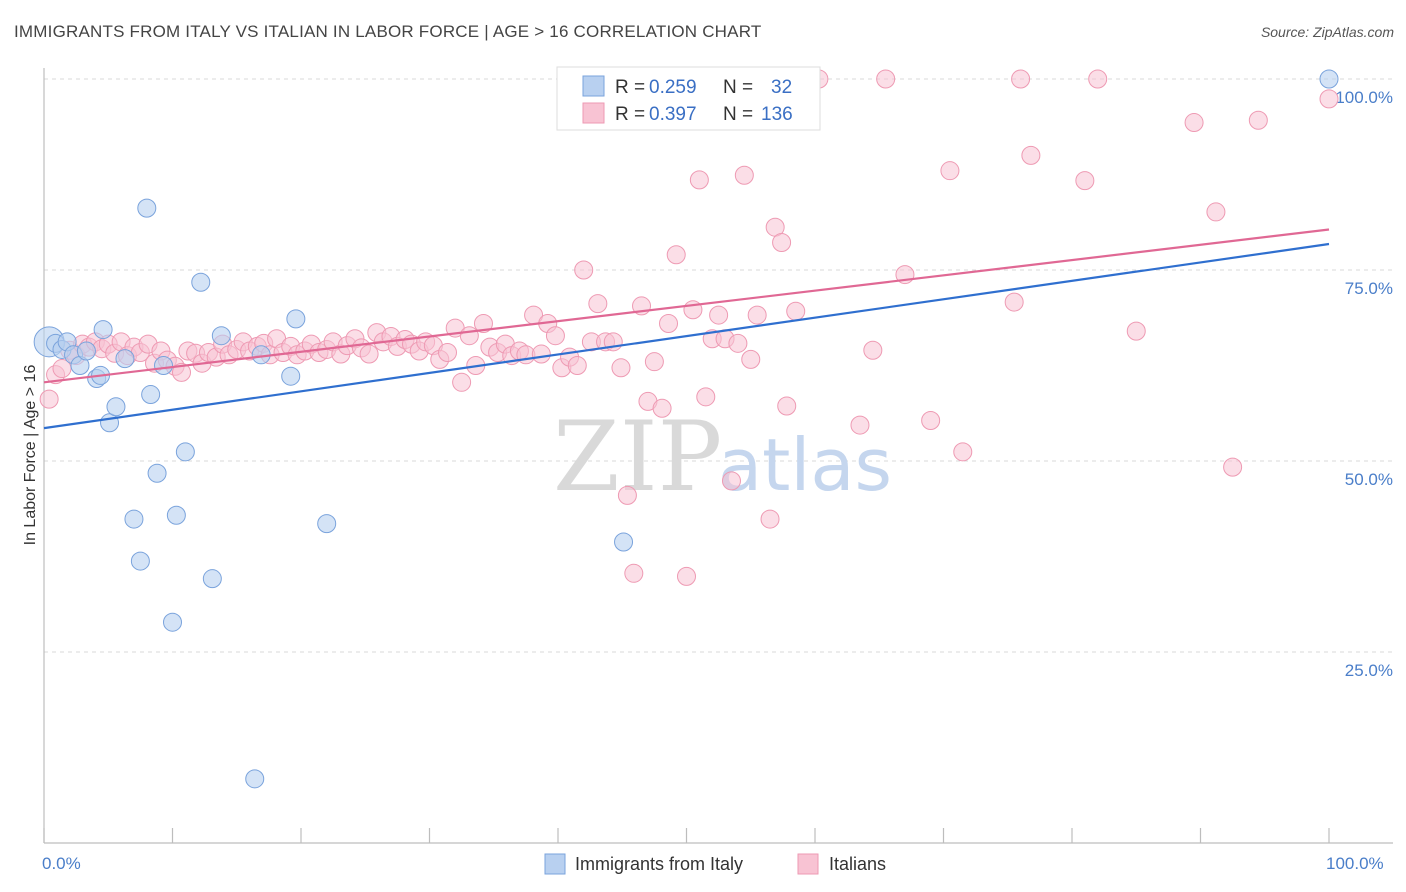 This screenshot has height=892, width=1406. I want to click on legend-swatch-blue, so click(593, 86).